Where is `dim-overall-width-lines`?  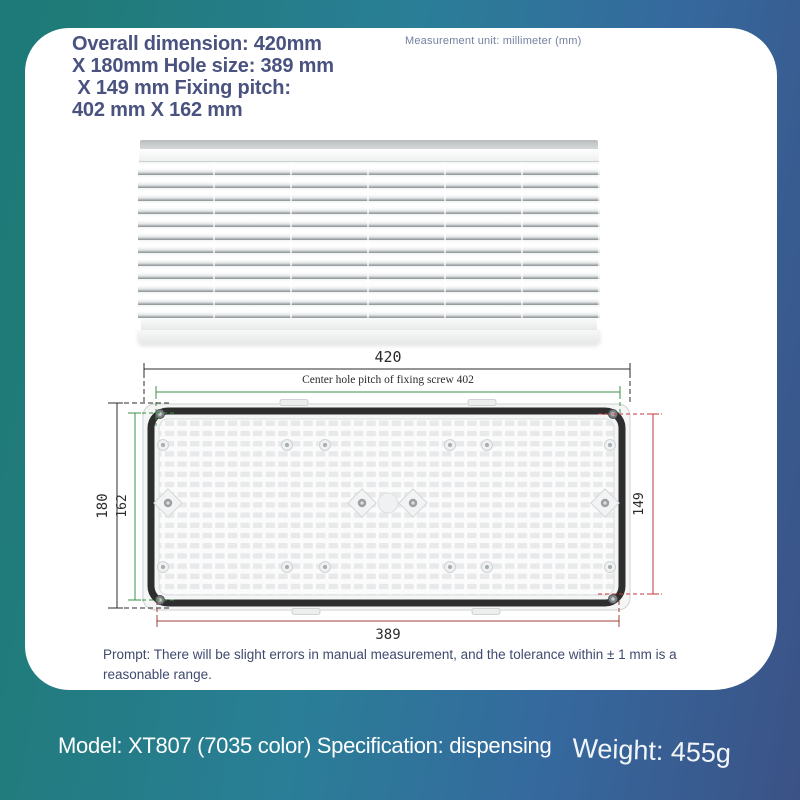
dim-overall-width-lines is located at coordinates (387, 383).